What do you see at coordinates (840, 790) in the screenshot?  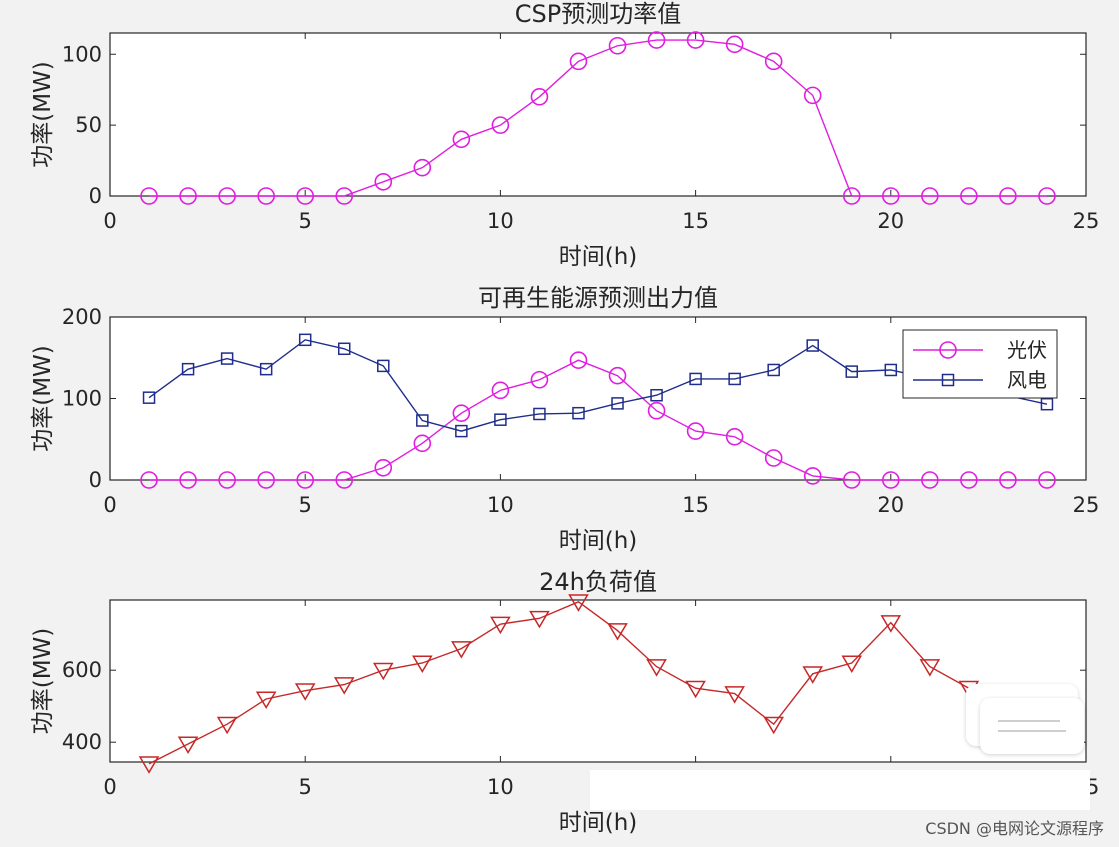 I see `overlay-blank-area` at bounding box center [840, 790].